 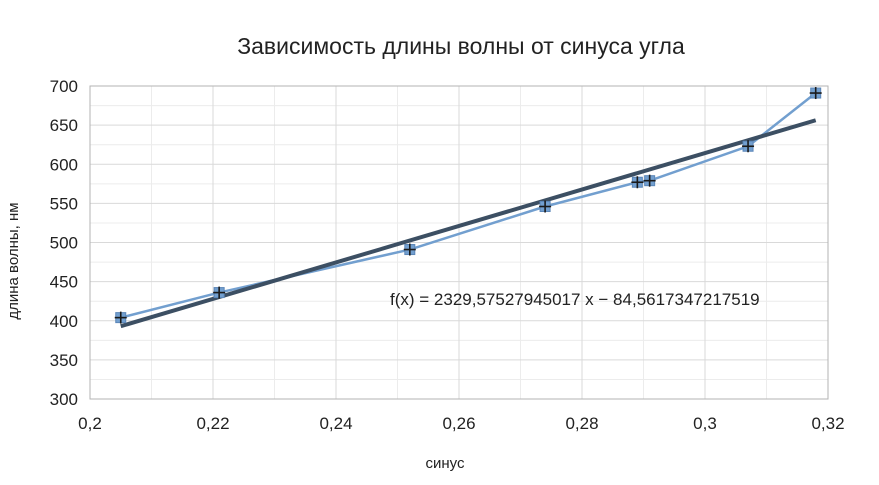 What do you see at coordinates (335, 423) in the screenshot?
I see `x-tick-label: 0,24` at bounding box center [335, 423].